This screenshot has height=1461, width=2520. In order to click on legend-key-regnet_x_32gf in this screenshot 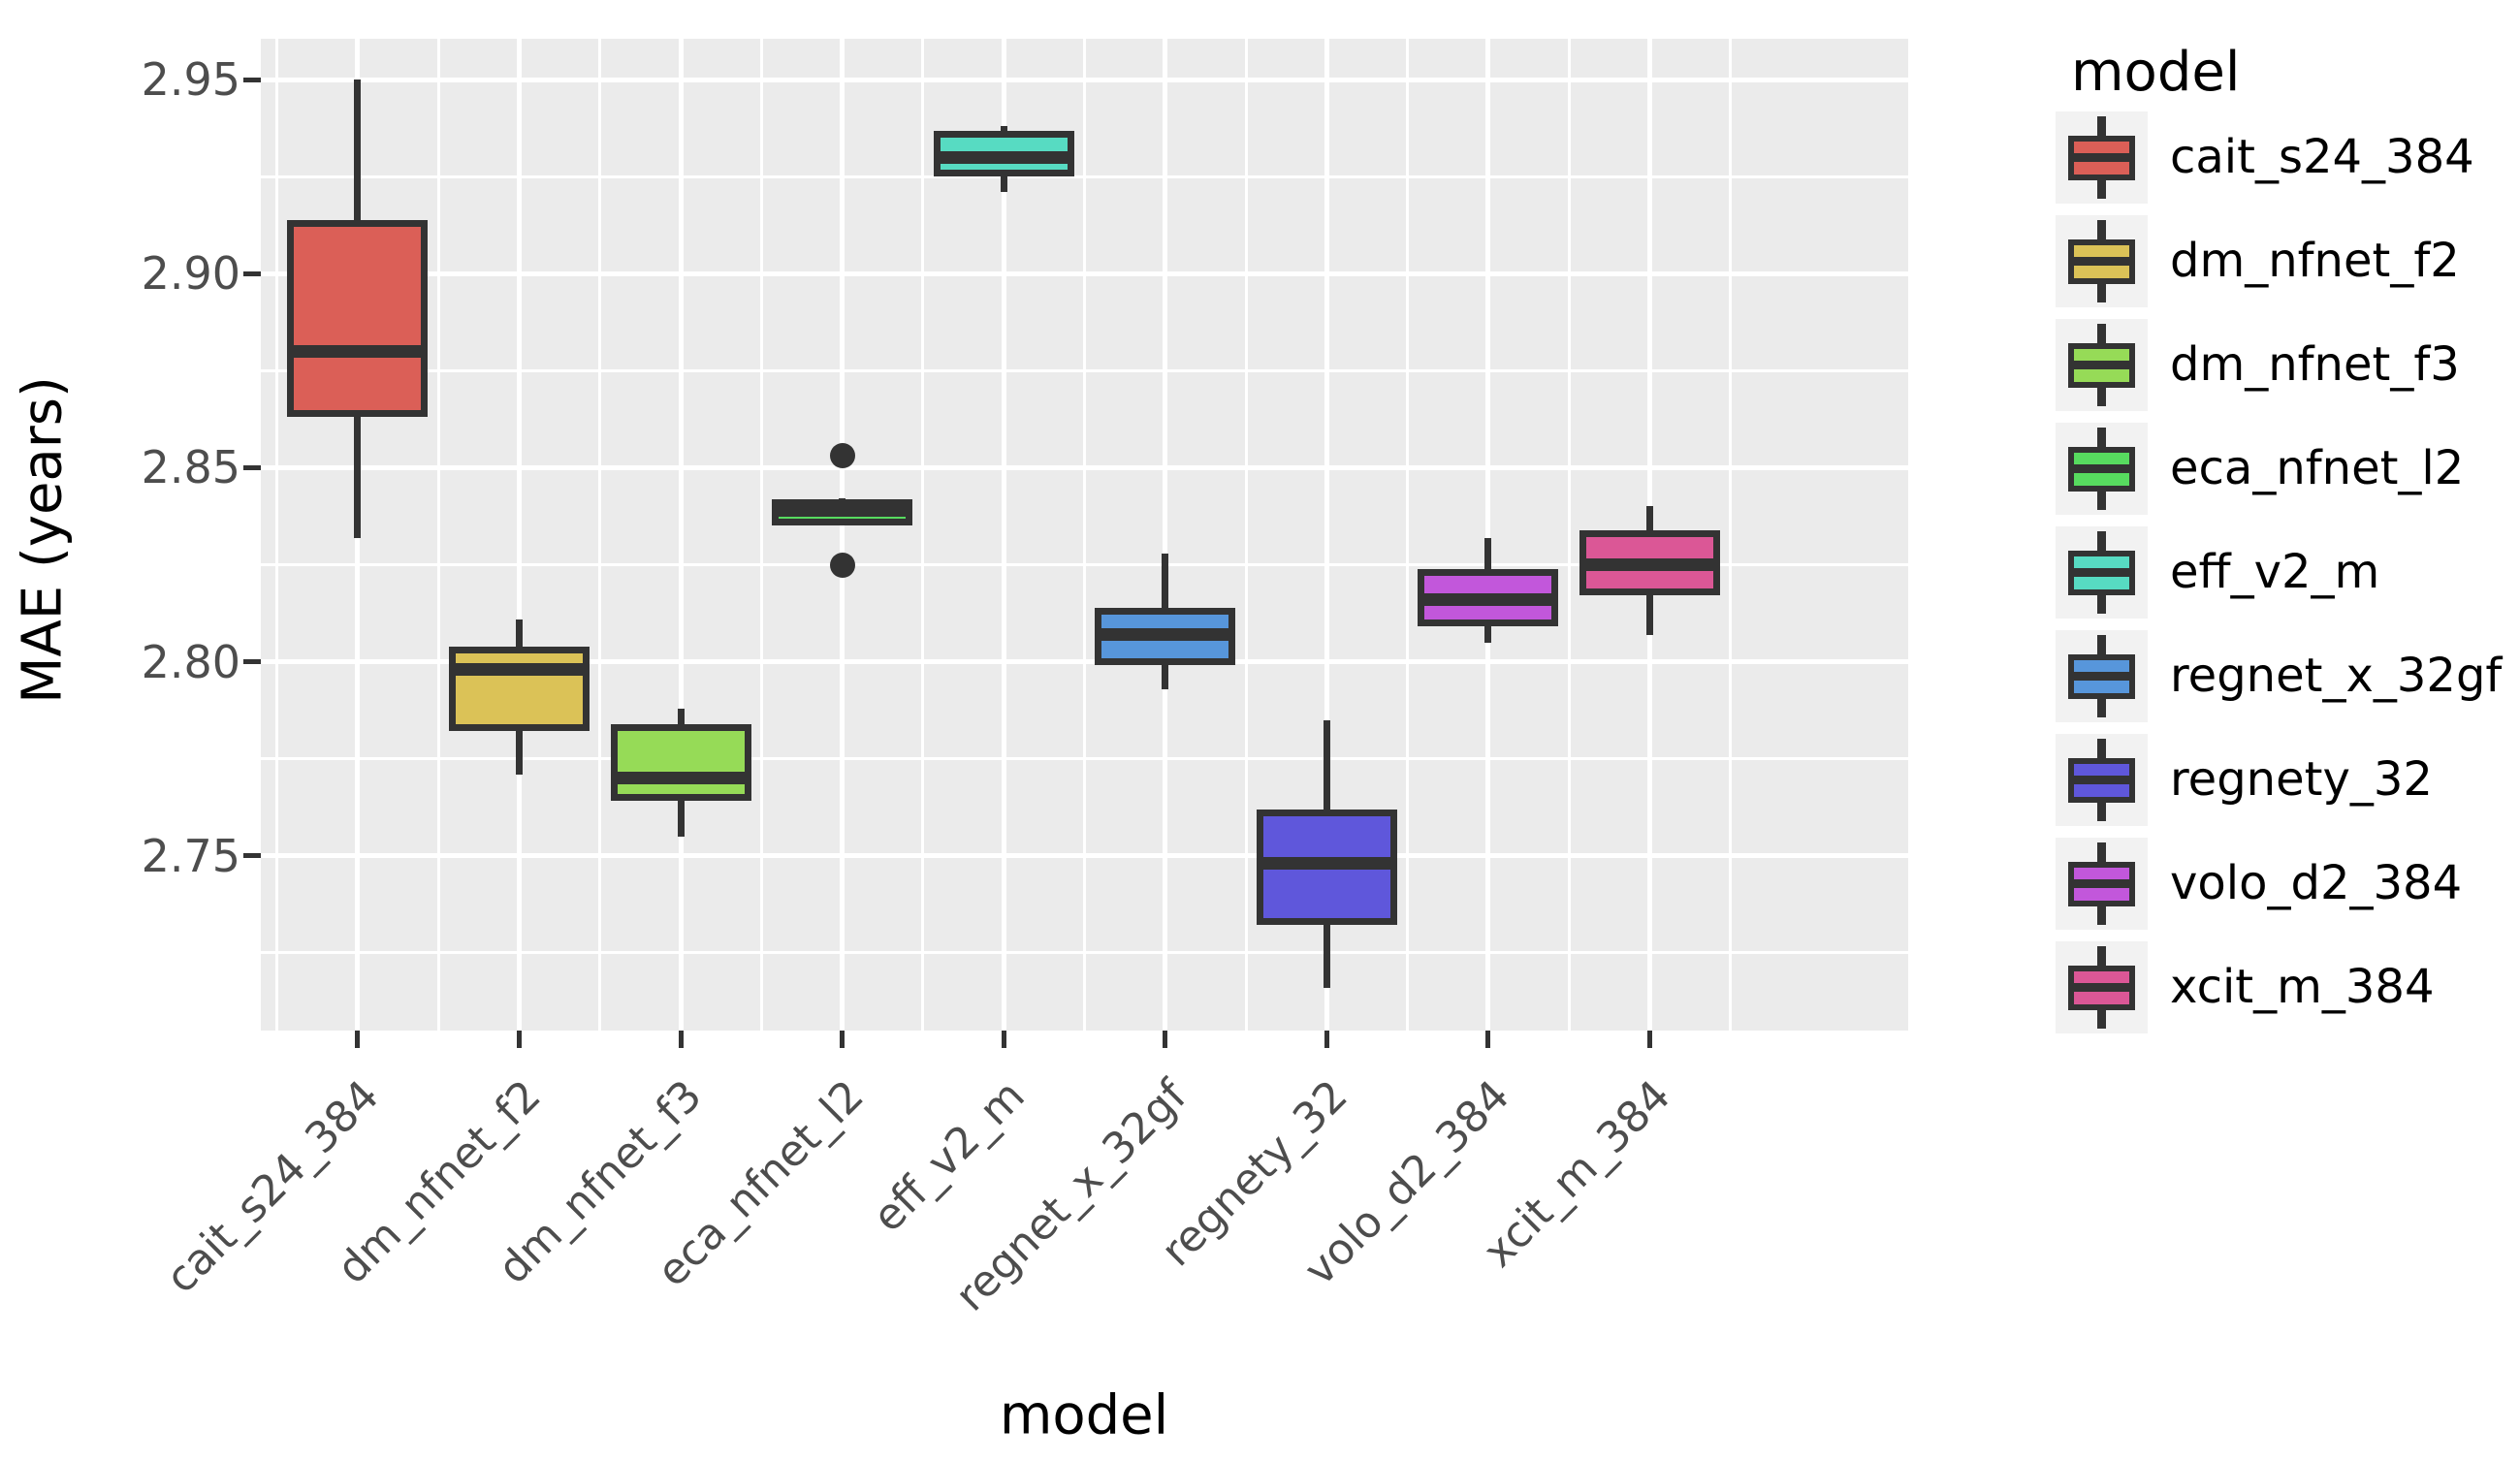, I will do `click(2102, 675)`.